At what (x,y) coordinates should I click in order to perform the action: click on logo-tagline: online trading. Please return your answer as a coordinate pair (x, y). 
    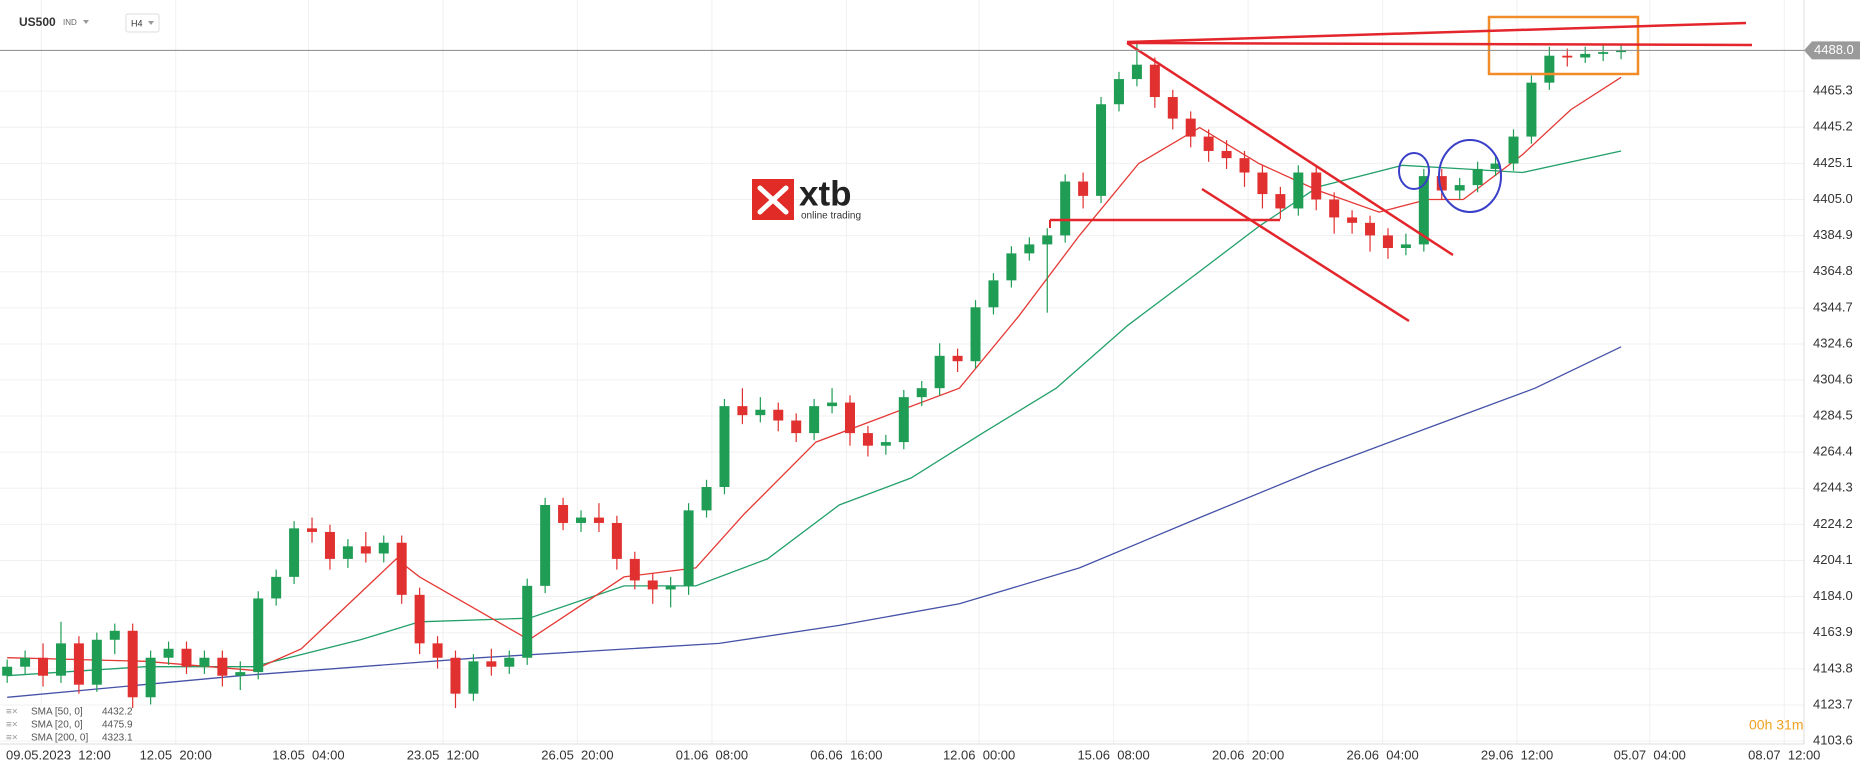
    Looking at the image, I should click on (831, 216).